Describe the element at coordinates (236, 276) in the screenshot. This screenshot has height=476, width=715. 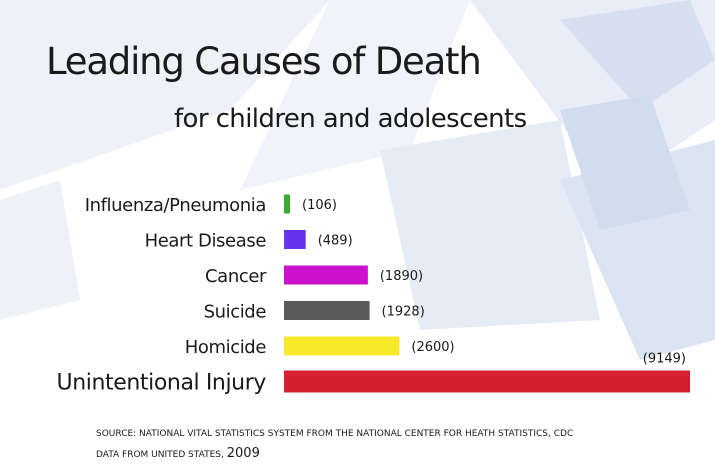
I see `category-label: Cancer` at that location.